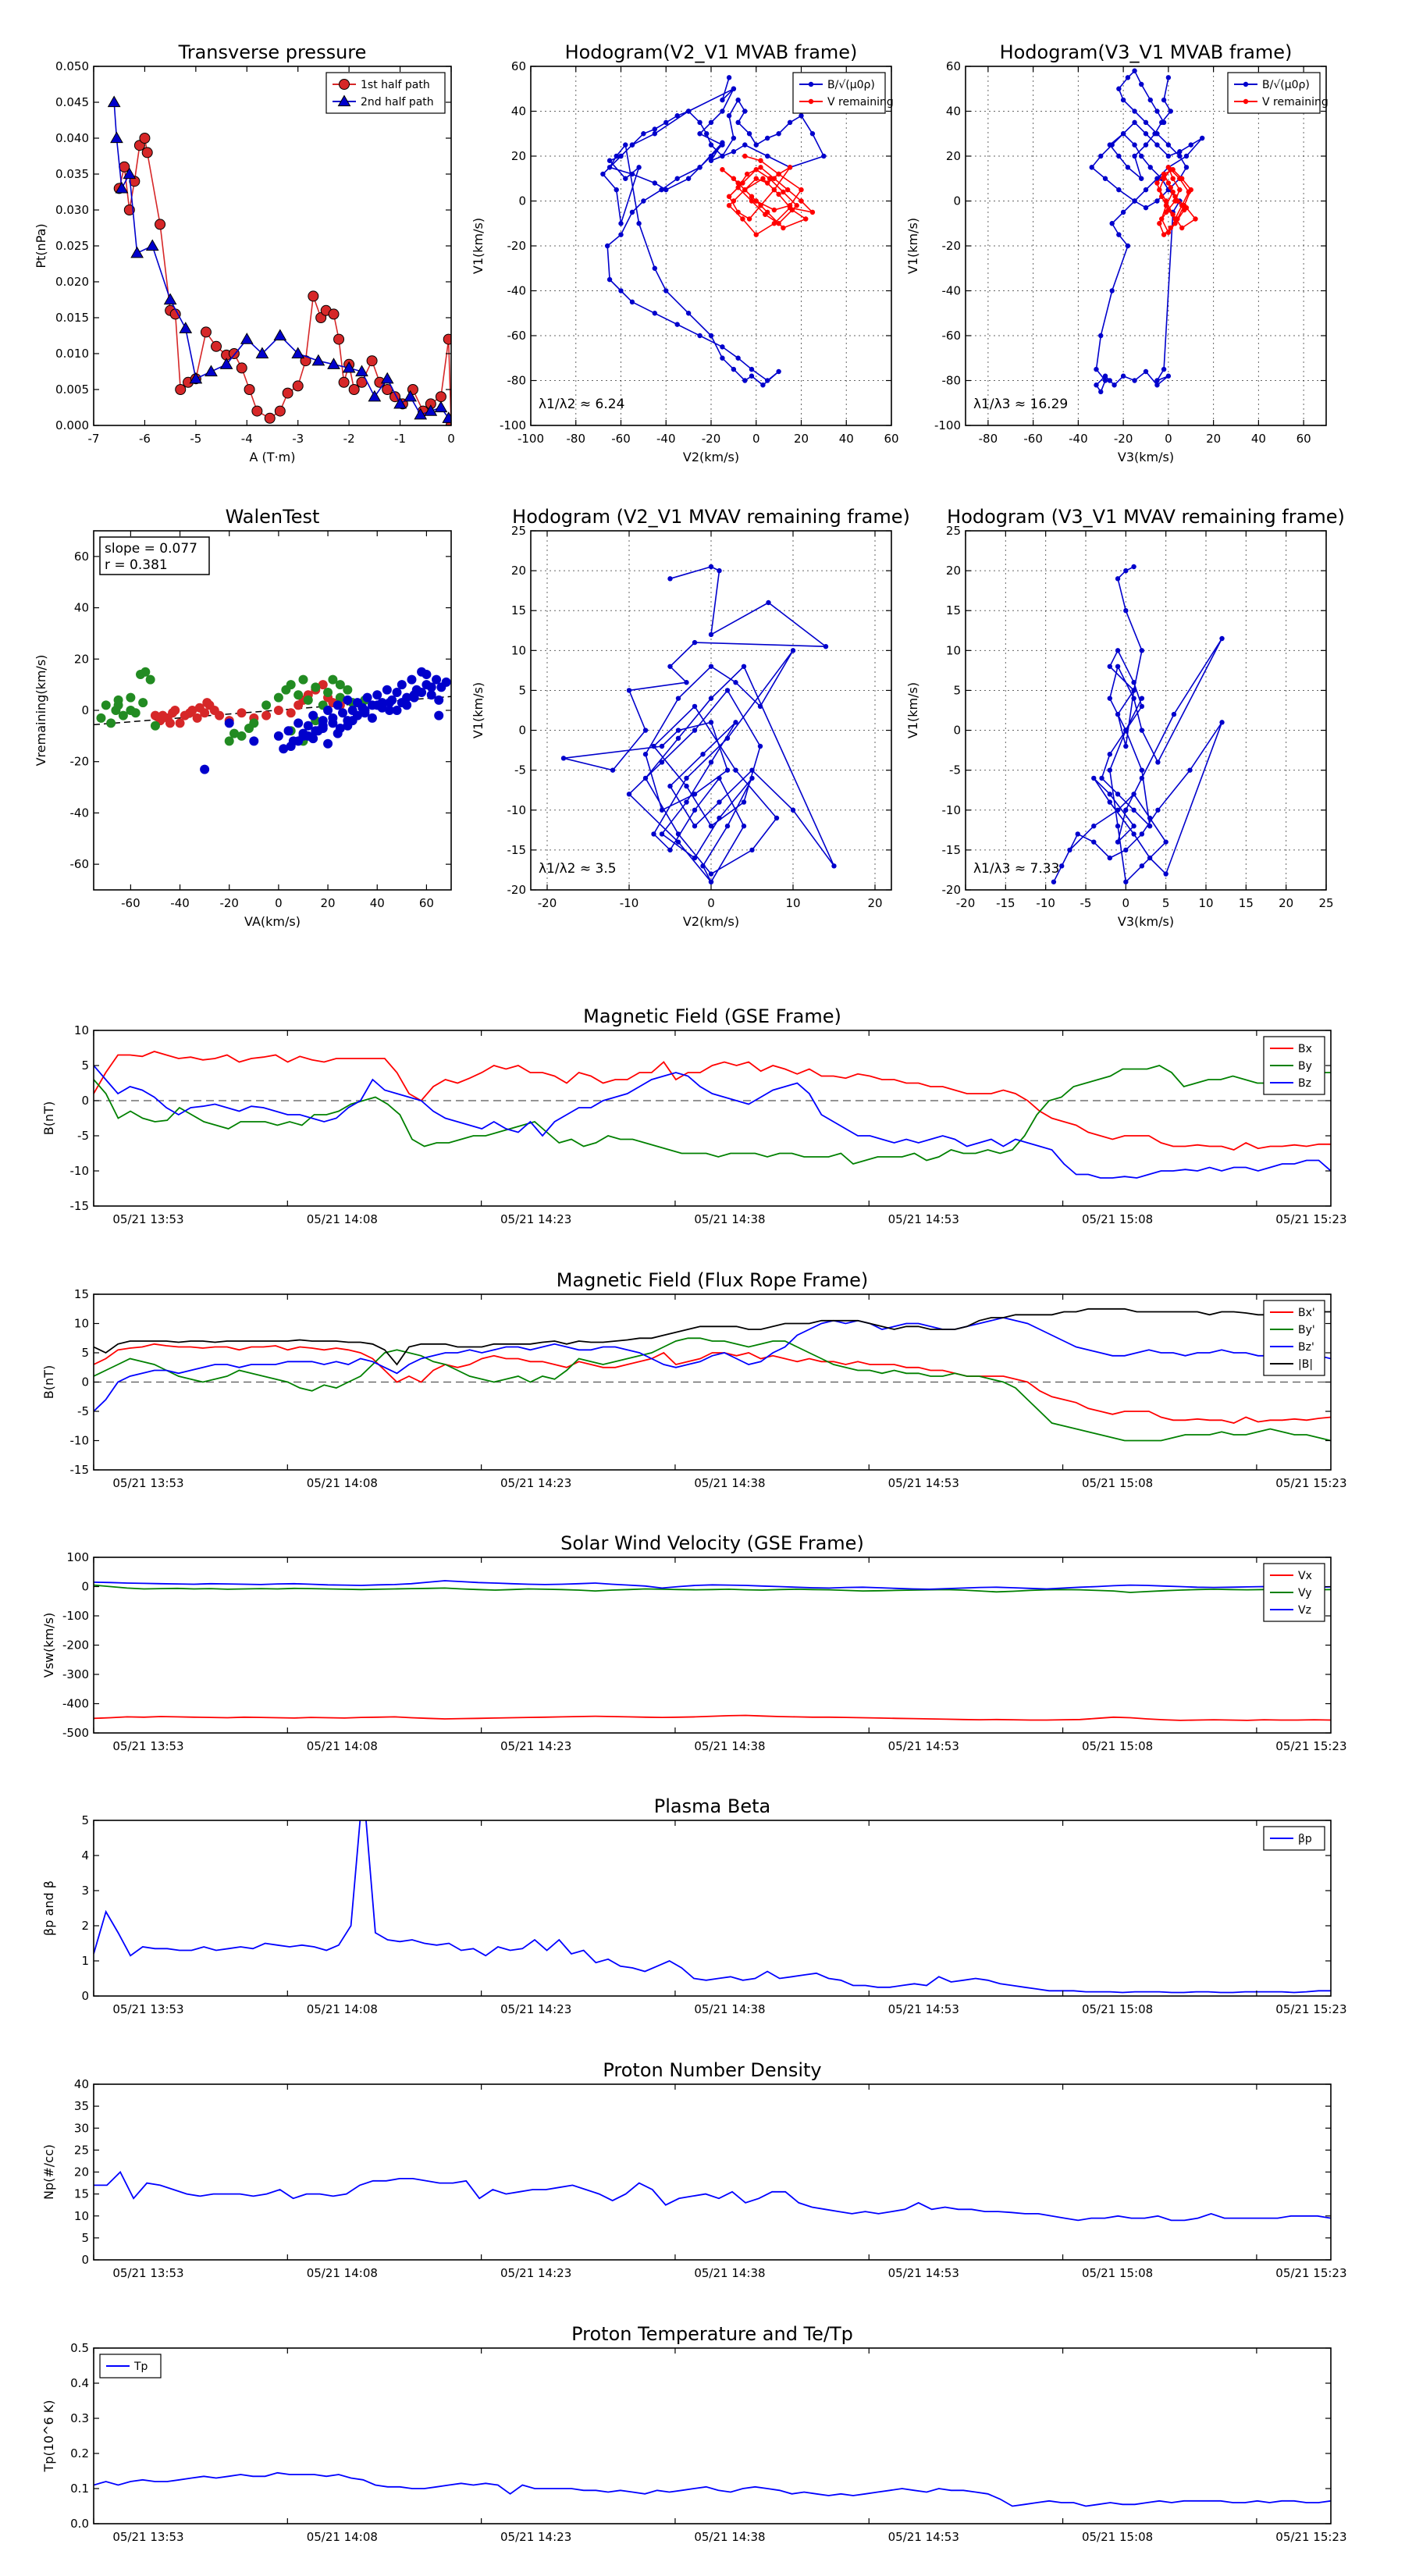  I want to click on legend-label: By', so click(1306, 1330).